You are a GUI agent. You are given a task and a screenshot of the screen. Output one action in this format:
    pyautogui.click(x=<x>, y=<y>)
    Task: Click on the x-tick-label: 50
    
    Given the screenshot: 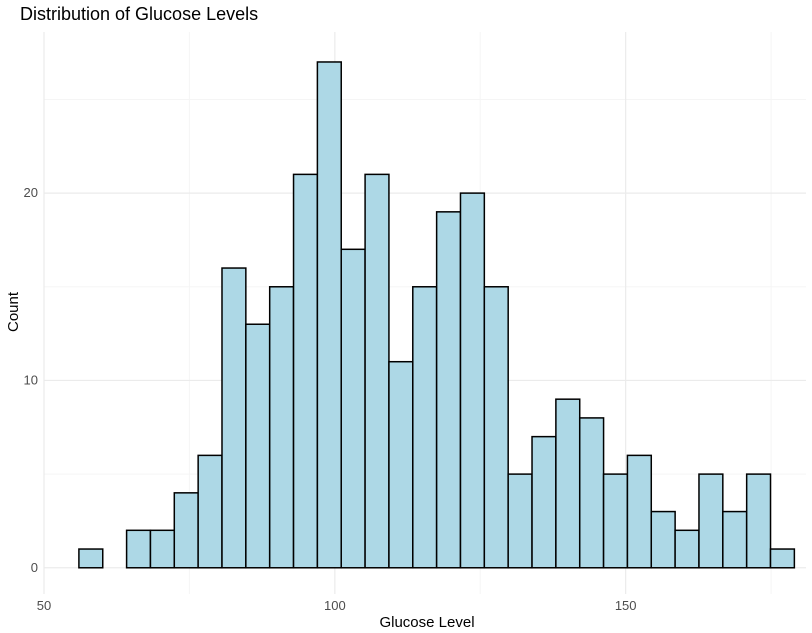 What is the action you would take?
    pyautogui.click(x=44, y=605)
    